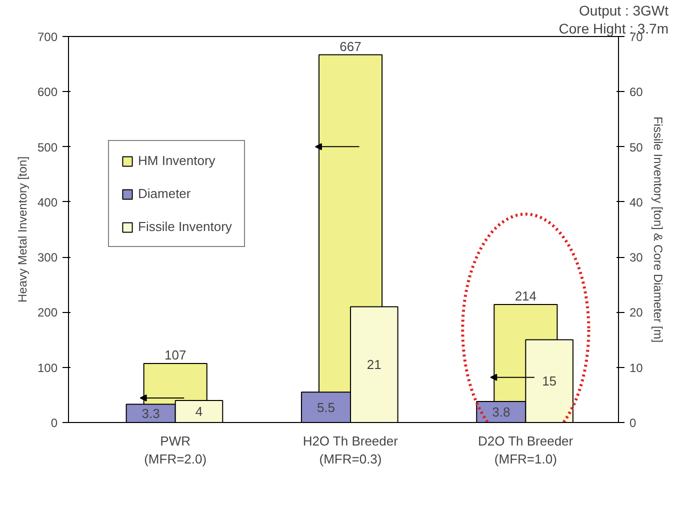 The image size is (676, 517). What do you see at coordinates (525, 296) in the screenshot?
I see `data-label: 214` at bounding box center [525, 296].